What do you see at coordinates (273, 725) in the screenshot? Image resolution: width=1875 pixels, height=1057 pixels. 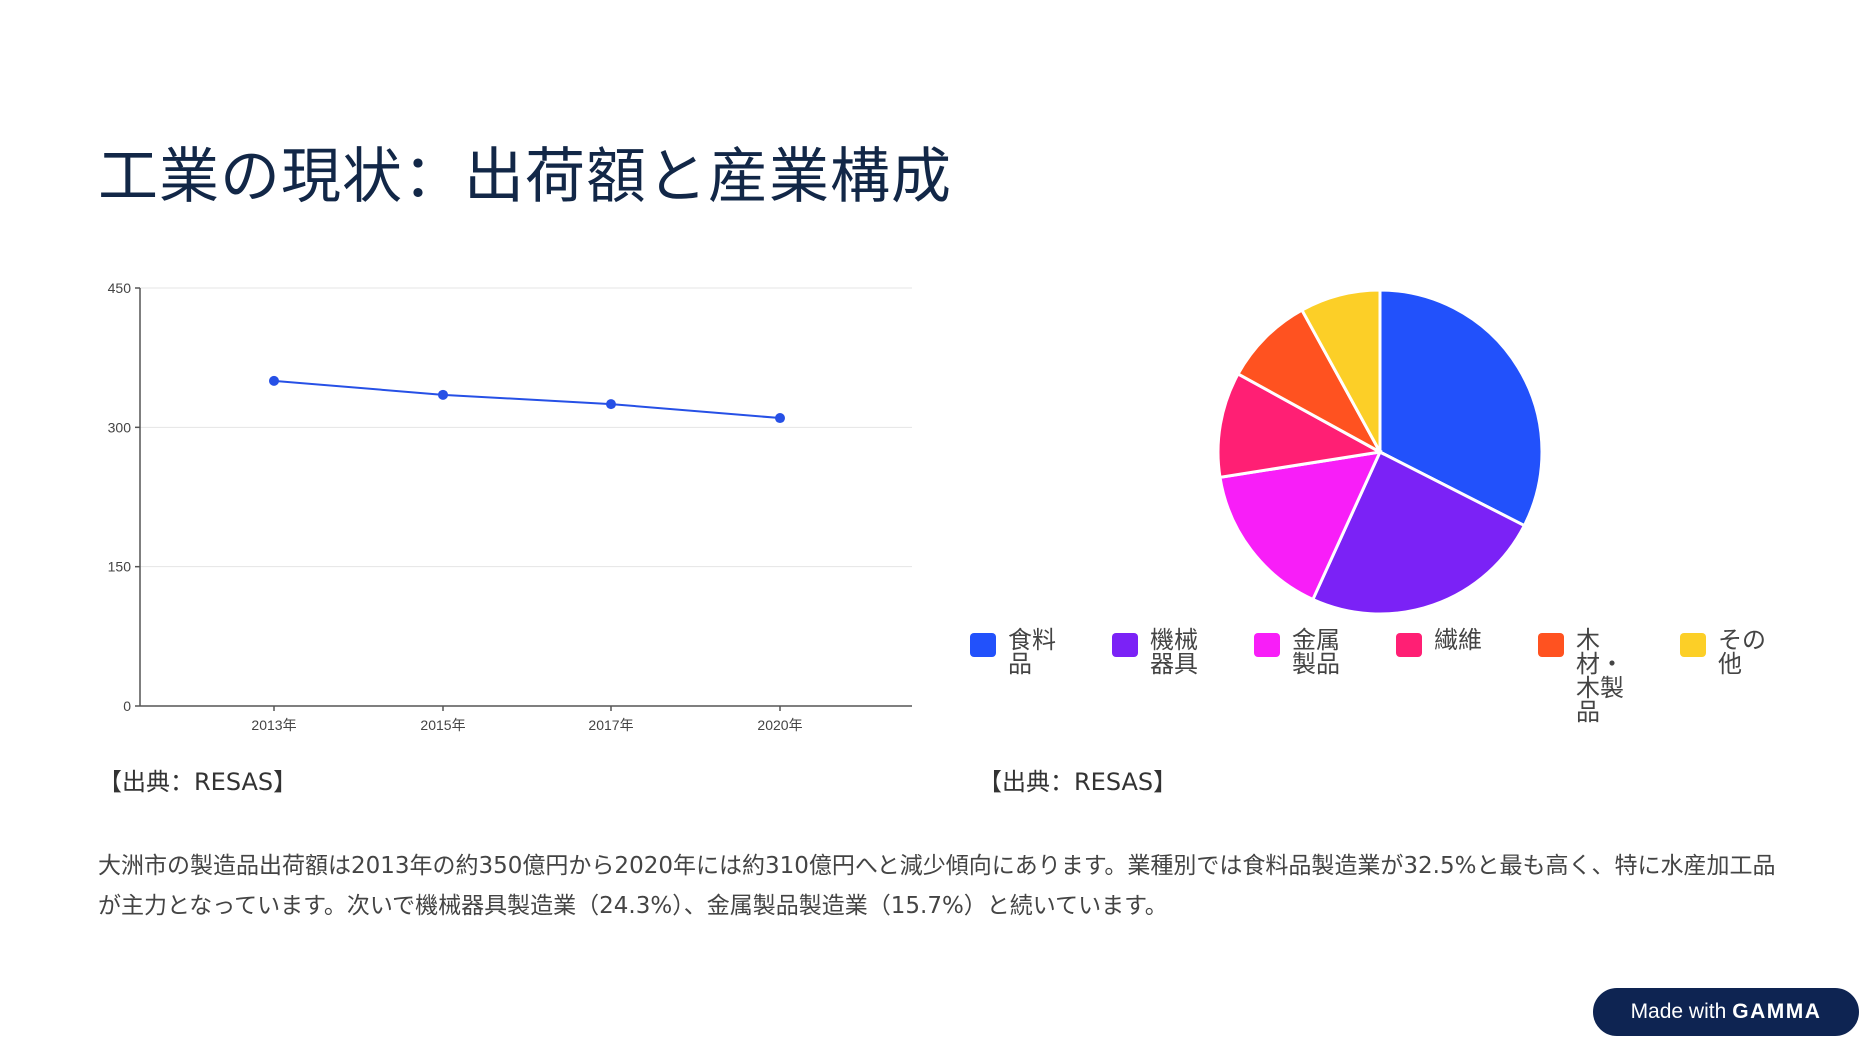 I see `x-tick-label: 2013年` at bounding box center [273, 725].